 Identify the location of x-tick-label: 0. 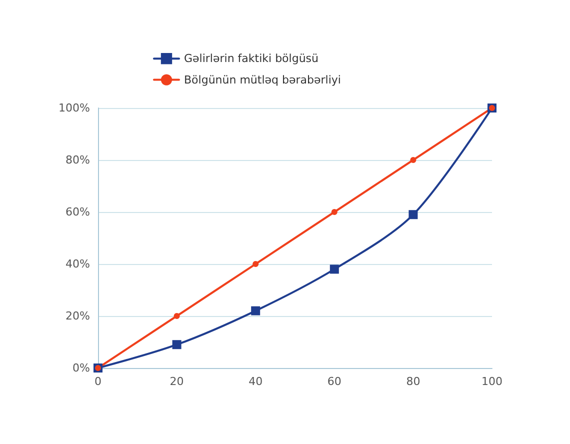
(98, 381).